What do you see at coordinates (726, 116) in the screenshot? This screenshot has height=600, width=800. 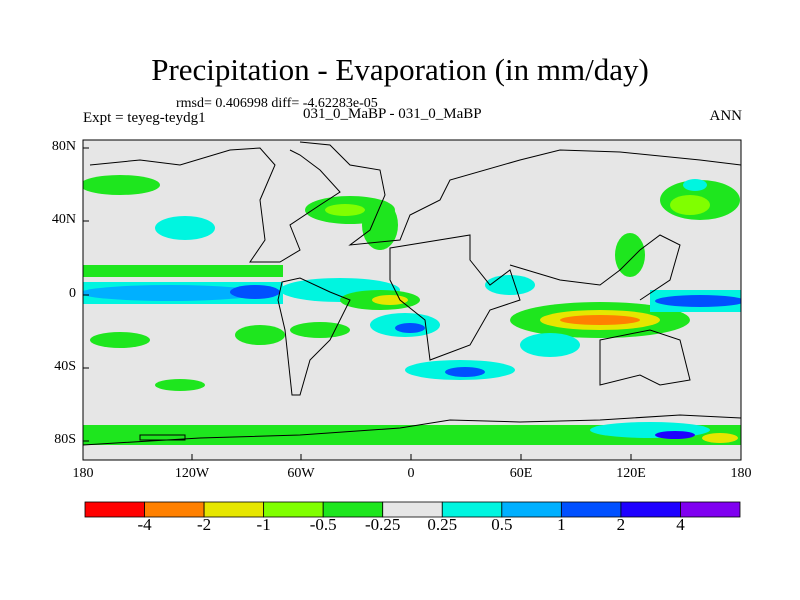 I see `right-string: ANN` at bounding box center [726, 116].